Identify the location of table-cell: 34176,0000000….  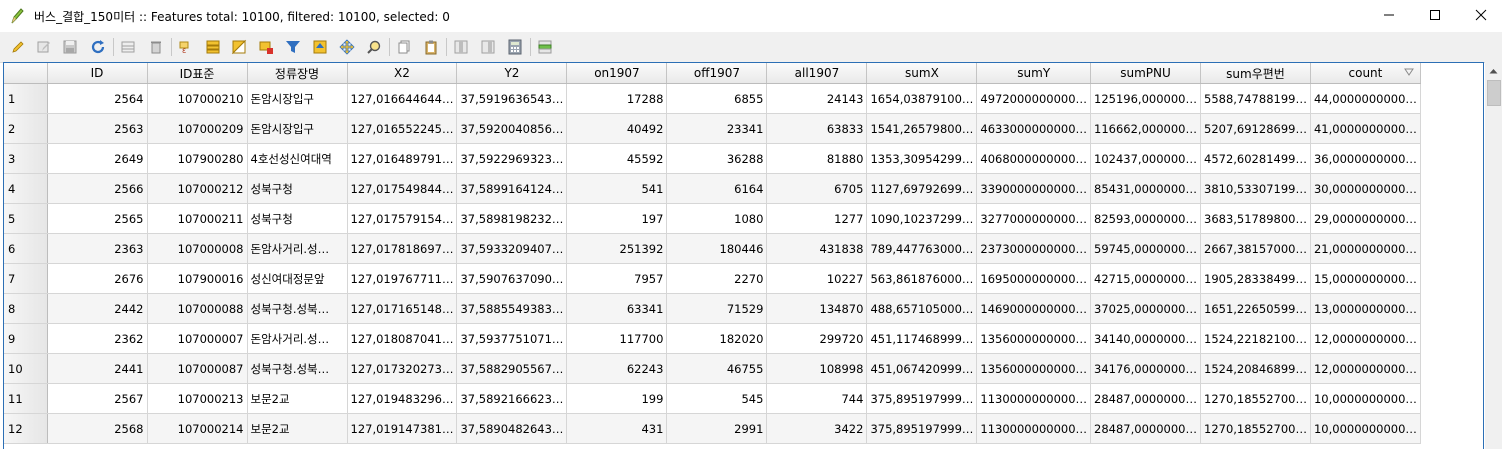
(1145, 368).